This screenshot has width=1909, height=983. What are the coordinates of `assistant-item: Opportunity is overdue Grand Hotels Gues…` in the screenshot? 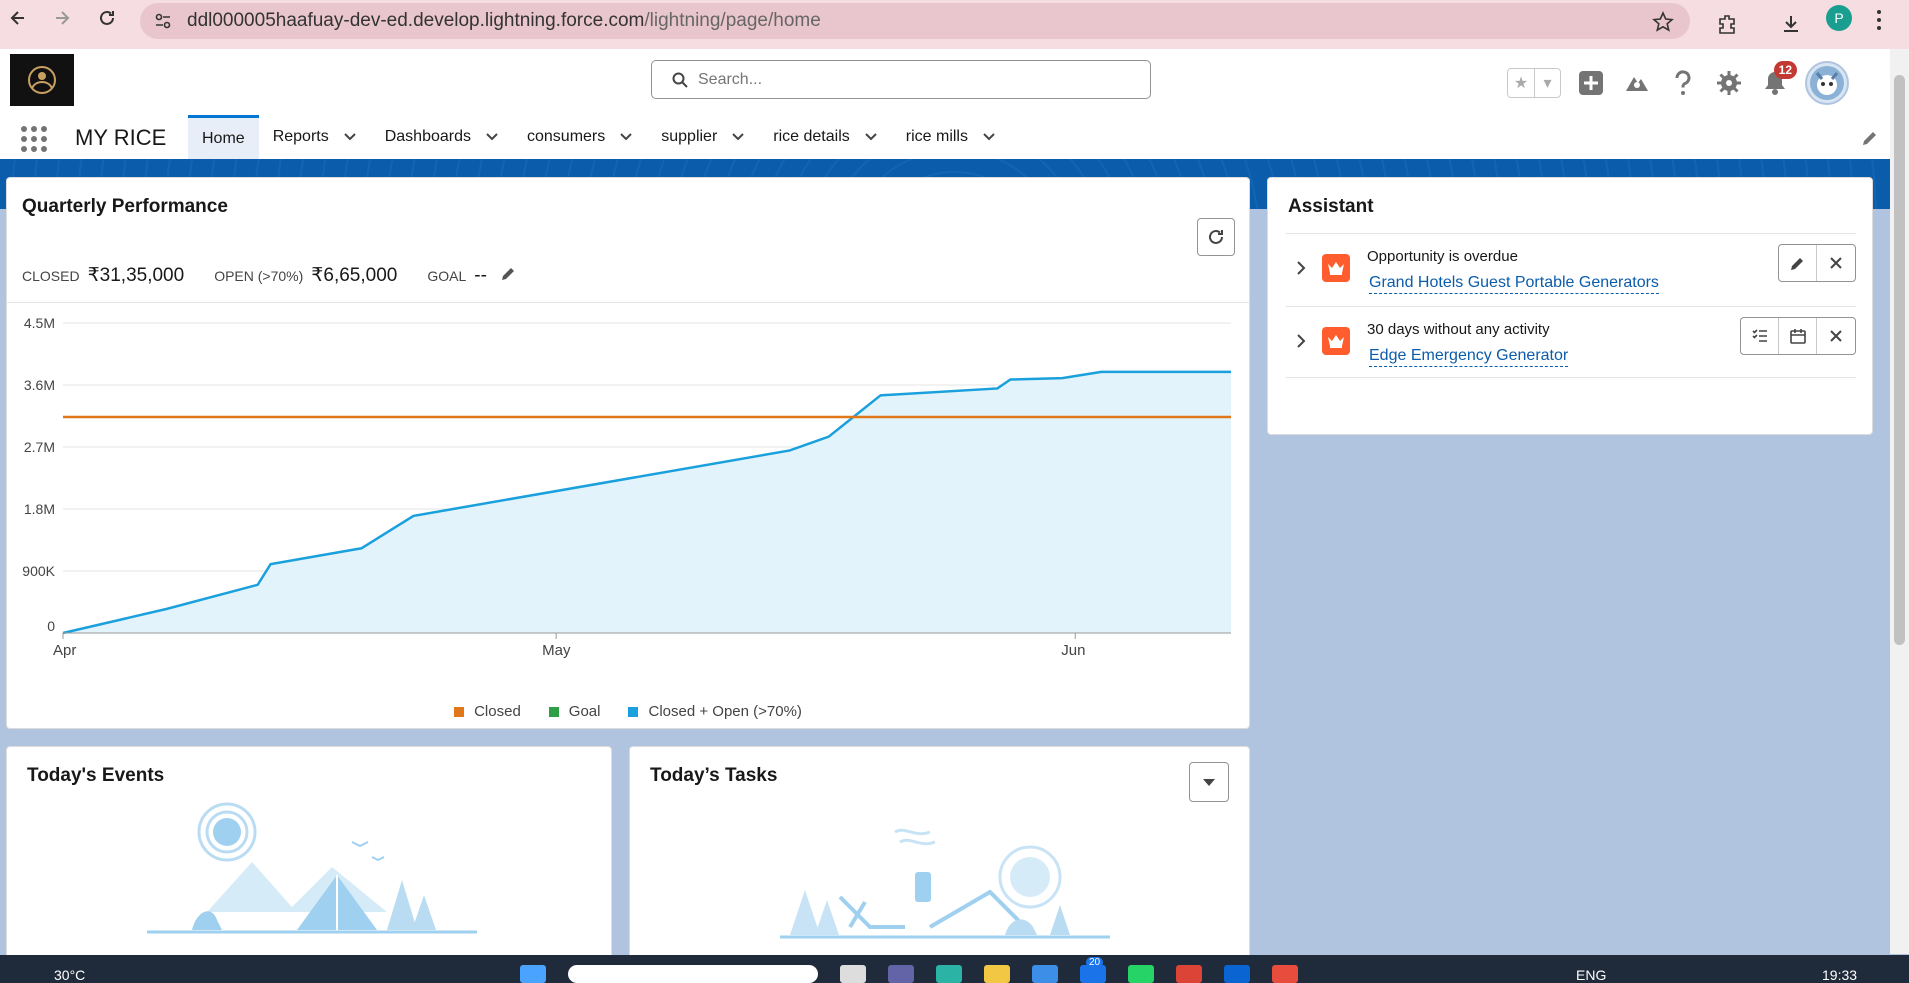 It's located at (1571, 269).